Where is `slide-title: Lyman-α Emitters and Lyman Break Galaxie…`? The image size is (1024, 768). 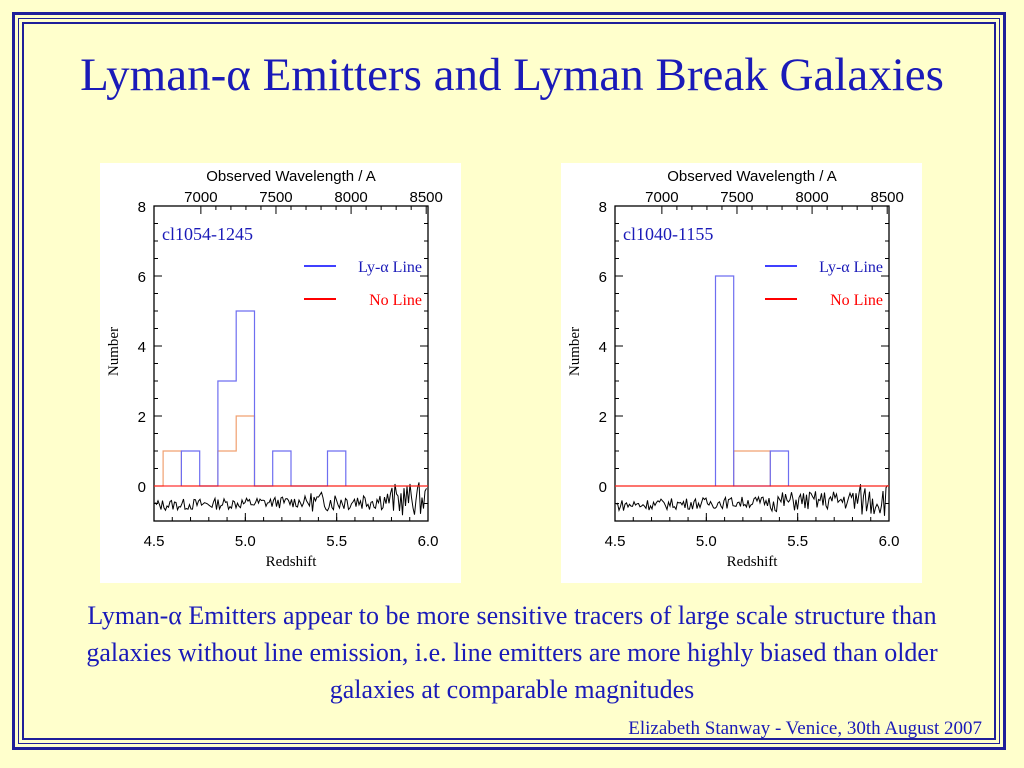 slide-title: Lyman-α Emitters and Lyman Break Galaxie… is located at coordinates (512, 75).